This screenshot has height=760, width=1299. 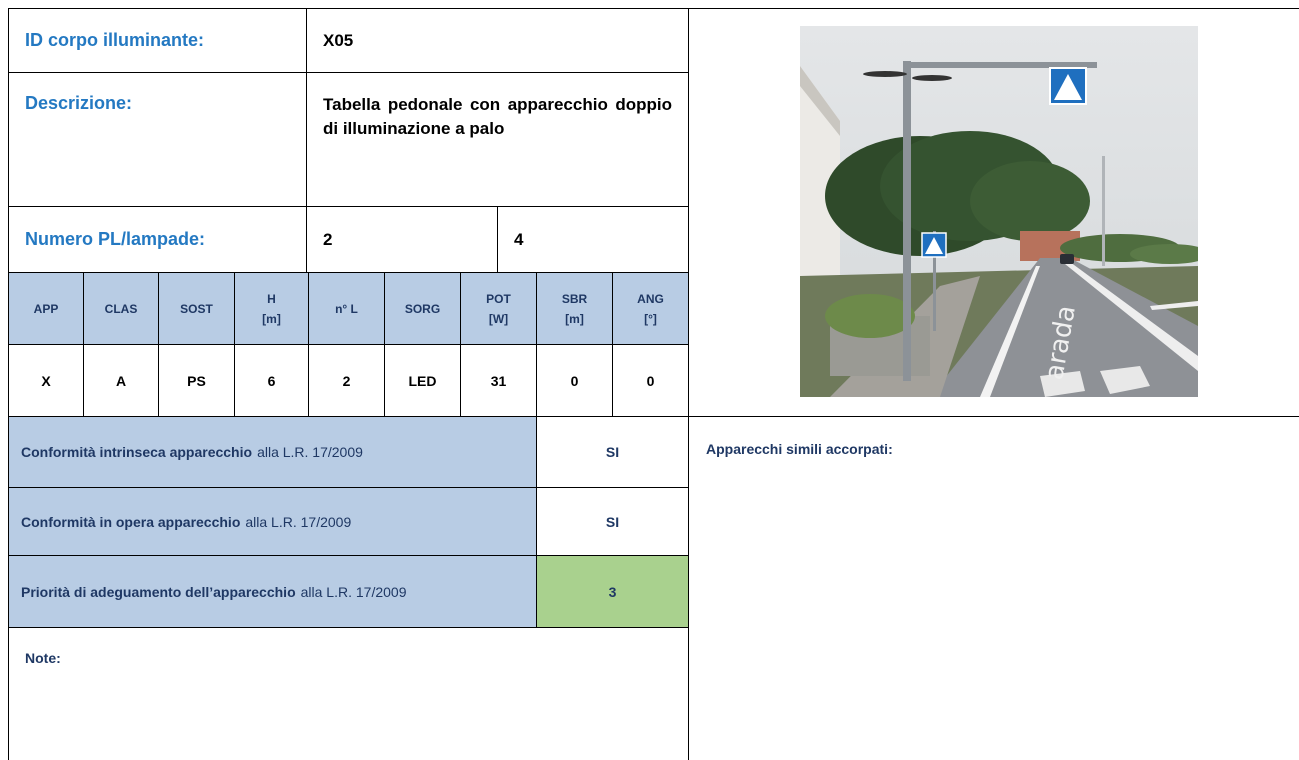 What do you see at coordinates (131, 521) in the screenshot?
I see `conformity-bold: Conformità in opera apparecchio` at bounding box center [131, 521].